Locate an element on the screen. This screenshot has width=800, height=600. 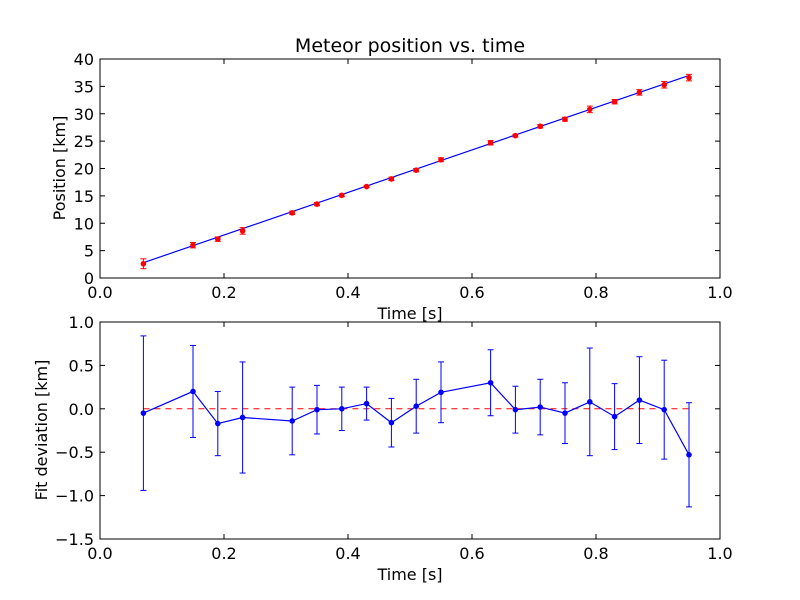
y-tick-label: 30 is located at coordinates (84, 114).